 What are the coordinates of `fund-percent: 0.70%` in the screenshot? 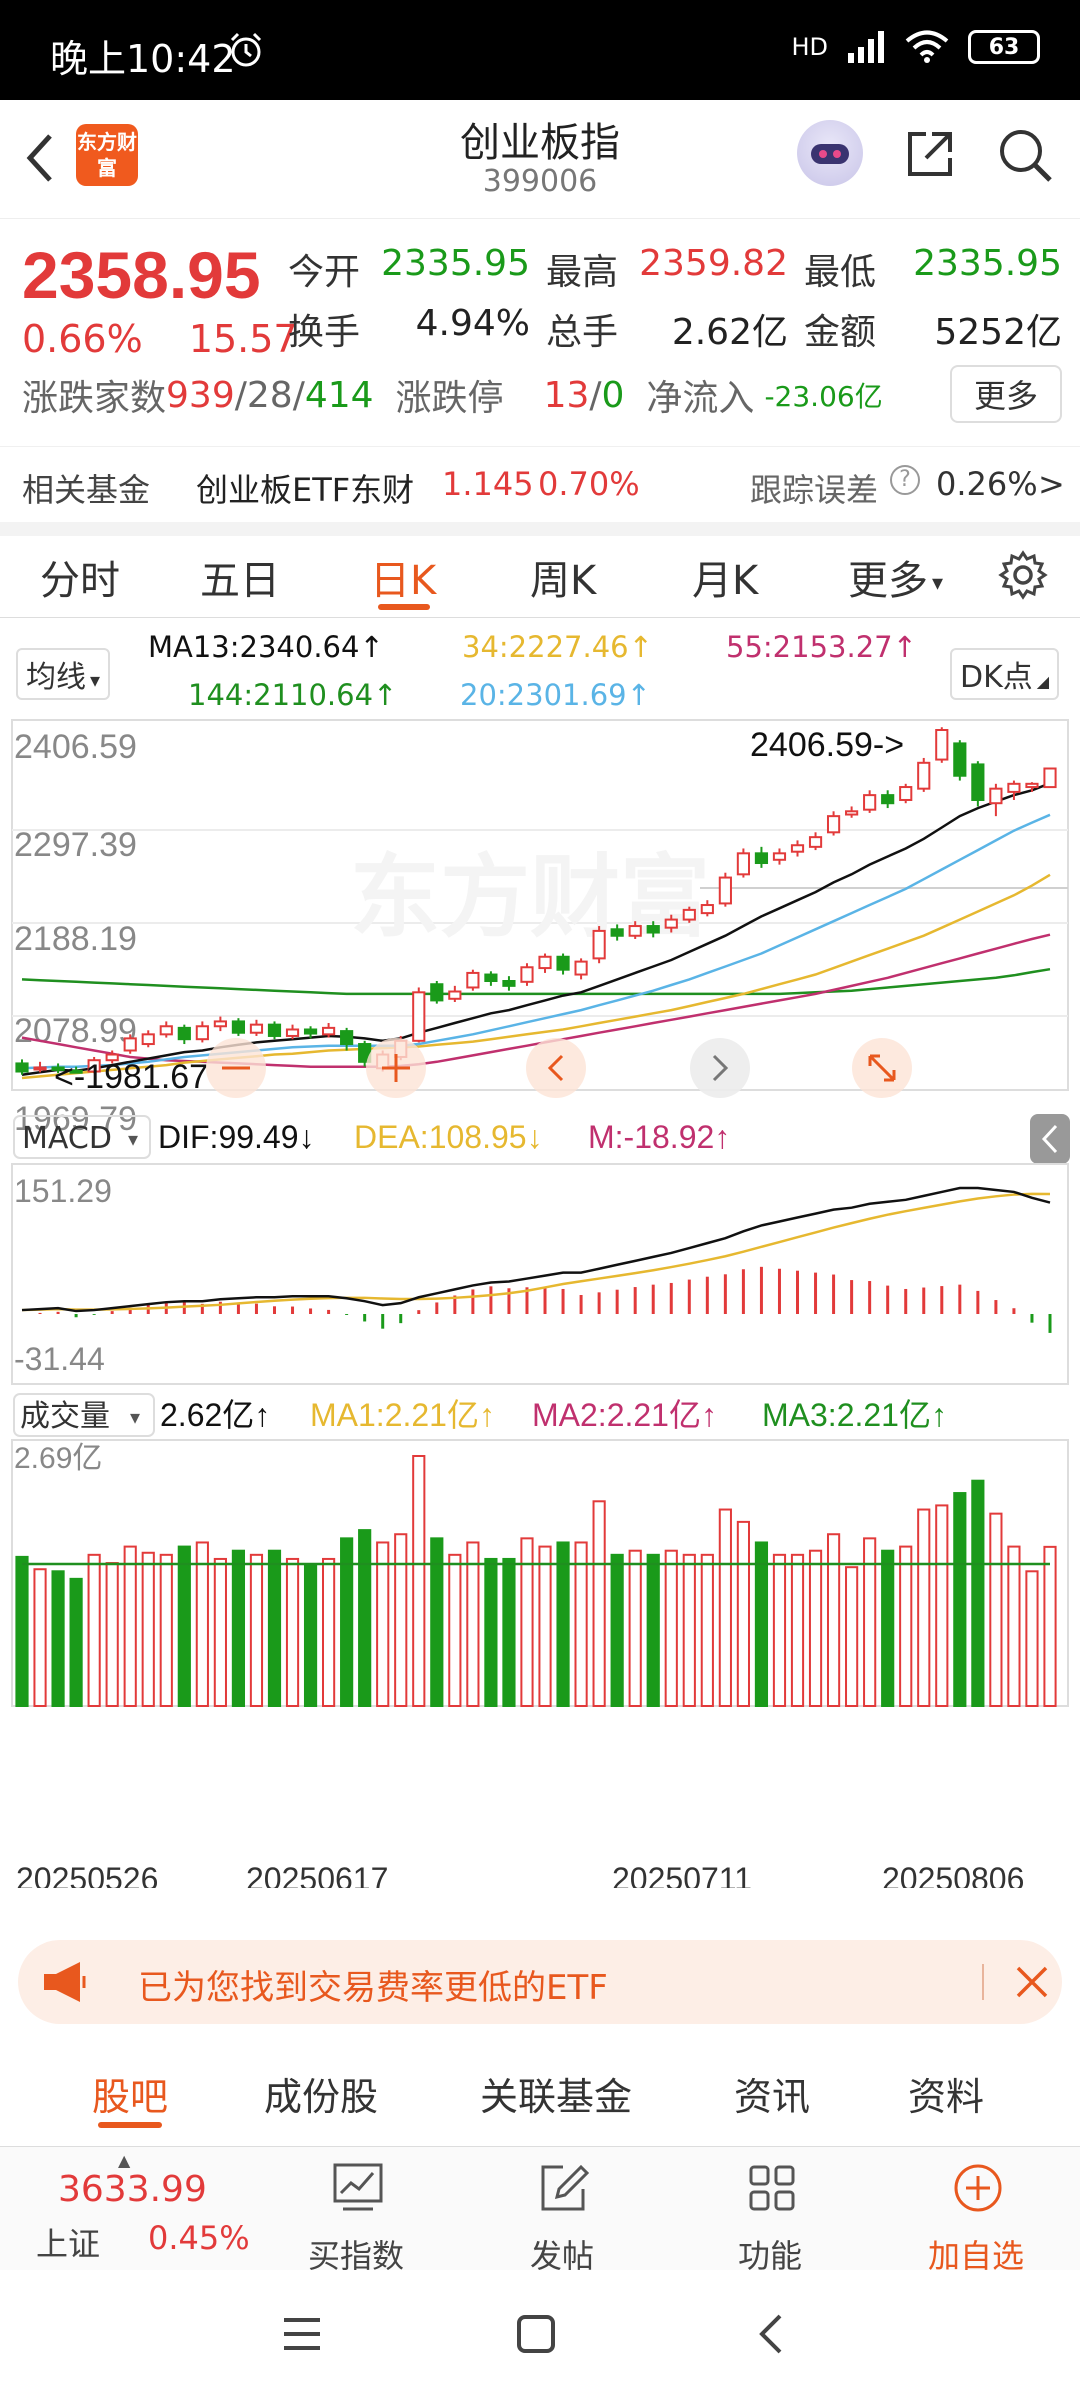 It's located at (589, 484).